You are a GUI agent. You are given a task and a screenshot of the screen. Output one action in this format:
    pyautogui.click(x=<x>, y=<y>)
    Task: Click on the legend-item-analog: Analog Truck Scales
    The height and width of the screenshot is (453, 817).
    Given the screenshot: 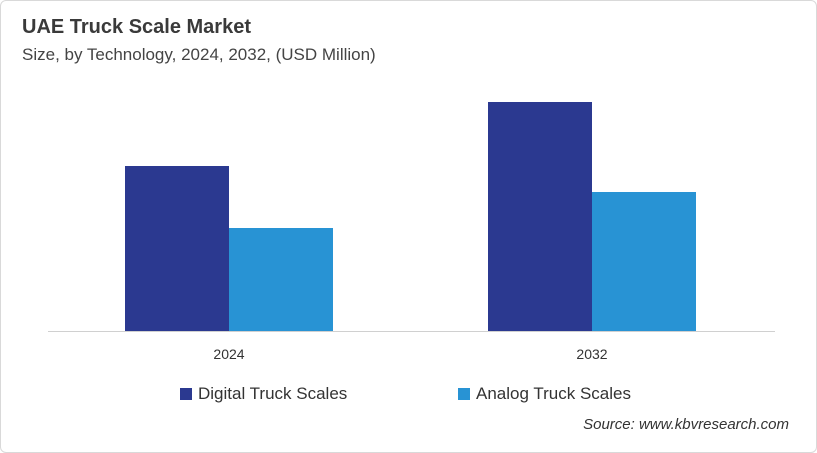 What is the action you would take?
    pyautogui.click(x=544, y=394)
    